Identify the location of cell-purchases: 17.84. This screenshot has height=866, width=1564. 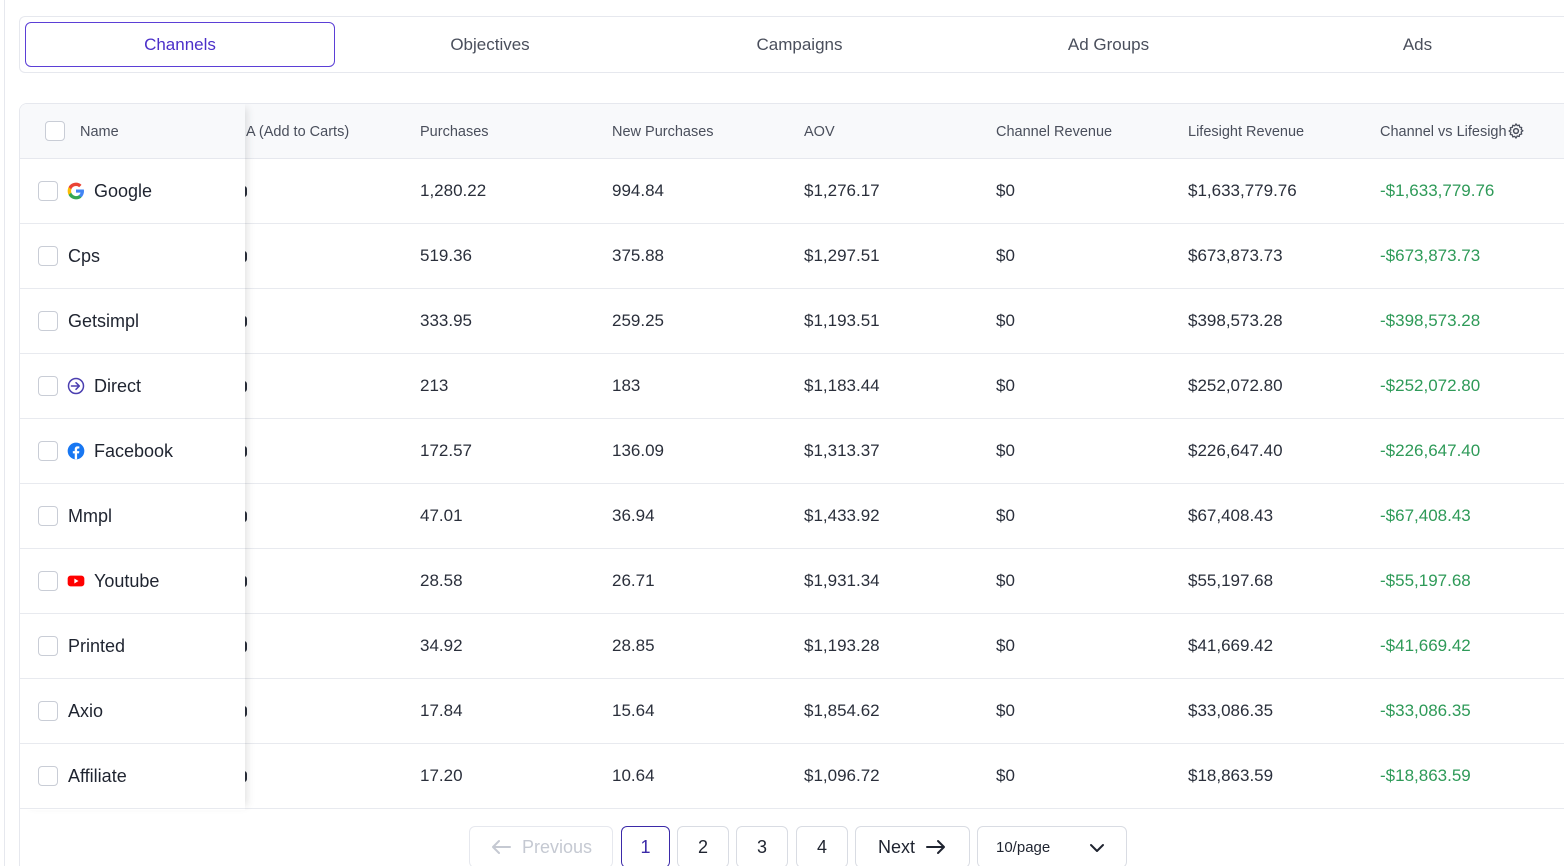
(441, 710).